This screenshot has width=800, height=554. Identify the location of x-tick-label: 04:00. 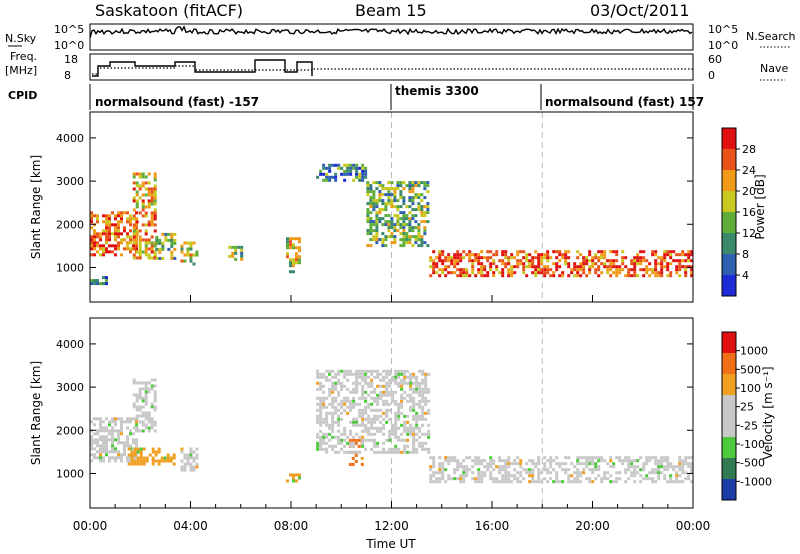
(190, 526).